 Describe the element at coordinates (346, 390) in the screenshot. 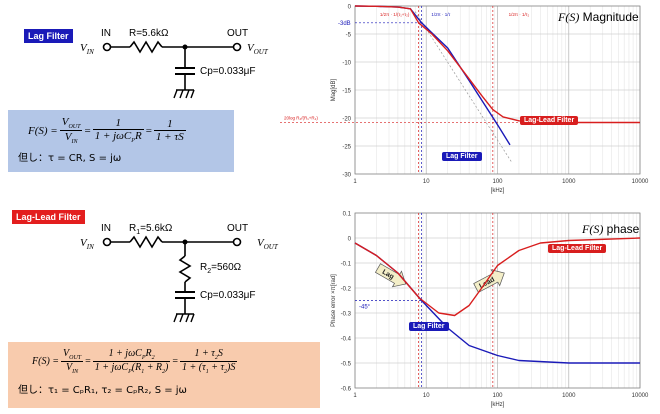

I see `y-tick-label: -0.6` at that location.